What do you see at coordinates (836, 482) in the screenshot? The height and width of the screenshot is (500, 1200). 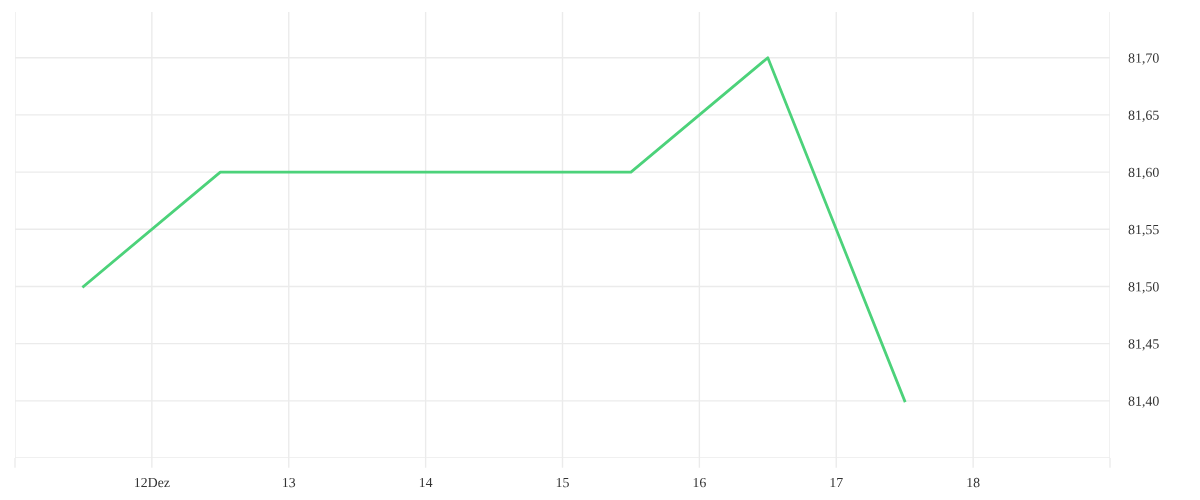 I see `x-tick-label: 17` at bounding box center [836, 482].